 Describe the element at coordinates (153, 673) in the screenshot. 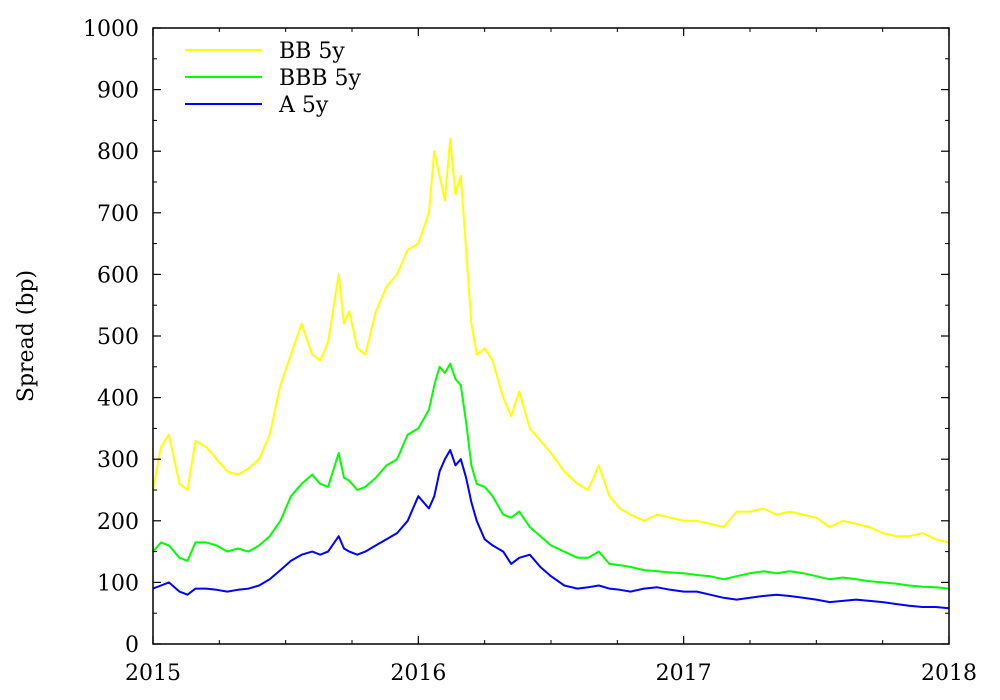

I see `x-tick-label: 2015` at that location.